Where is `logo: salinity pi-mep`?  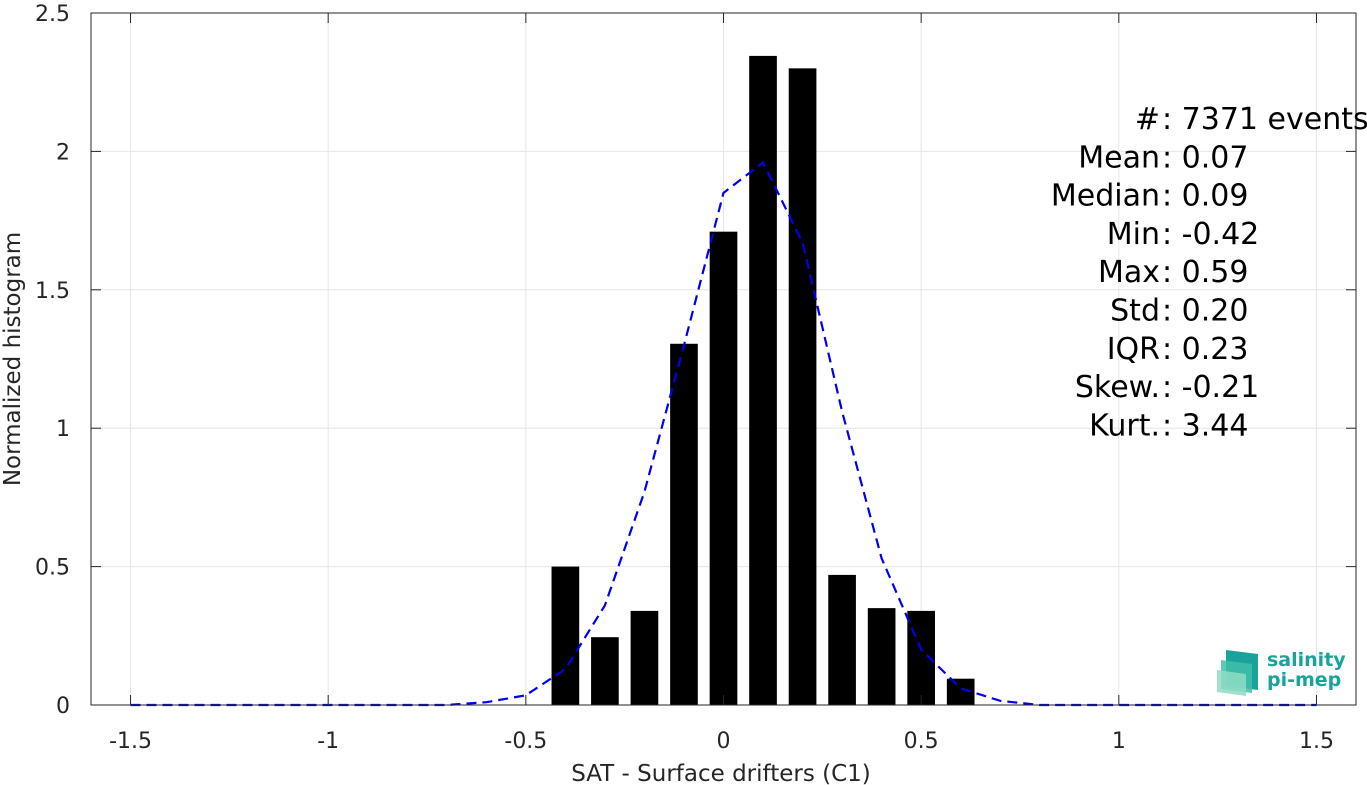
logo: salinity pi-mep is located at coordinates (1281, 672).